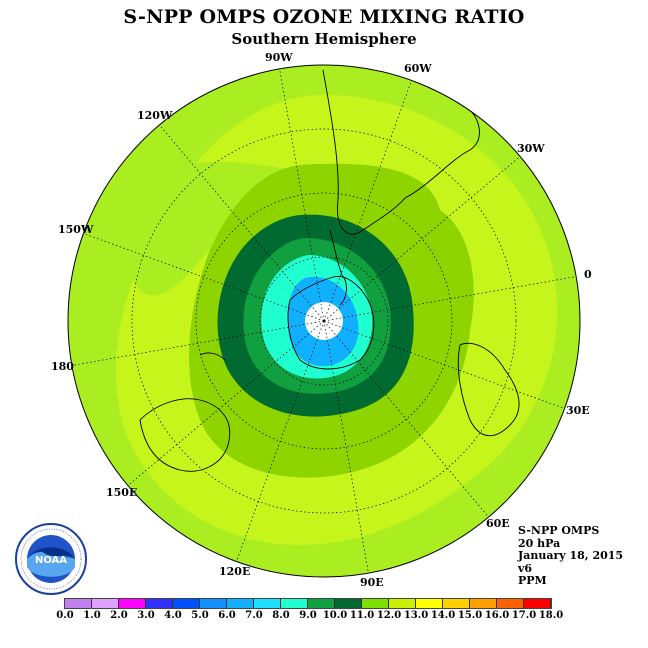  What do you see at coordinates (92, 615) in the screenshot?
I see `colorbar-tick-label: 1.0` at bounding box center [92, 615].